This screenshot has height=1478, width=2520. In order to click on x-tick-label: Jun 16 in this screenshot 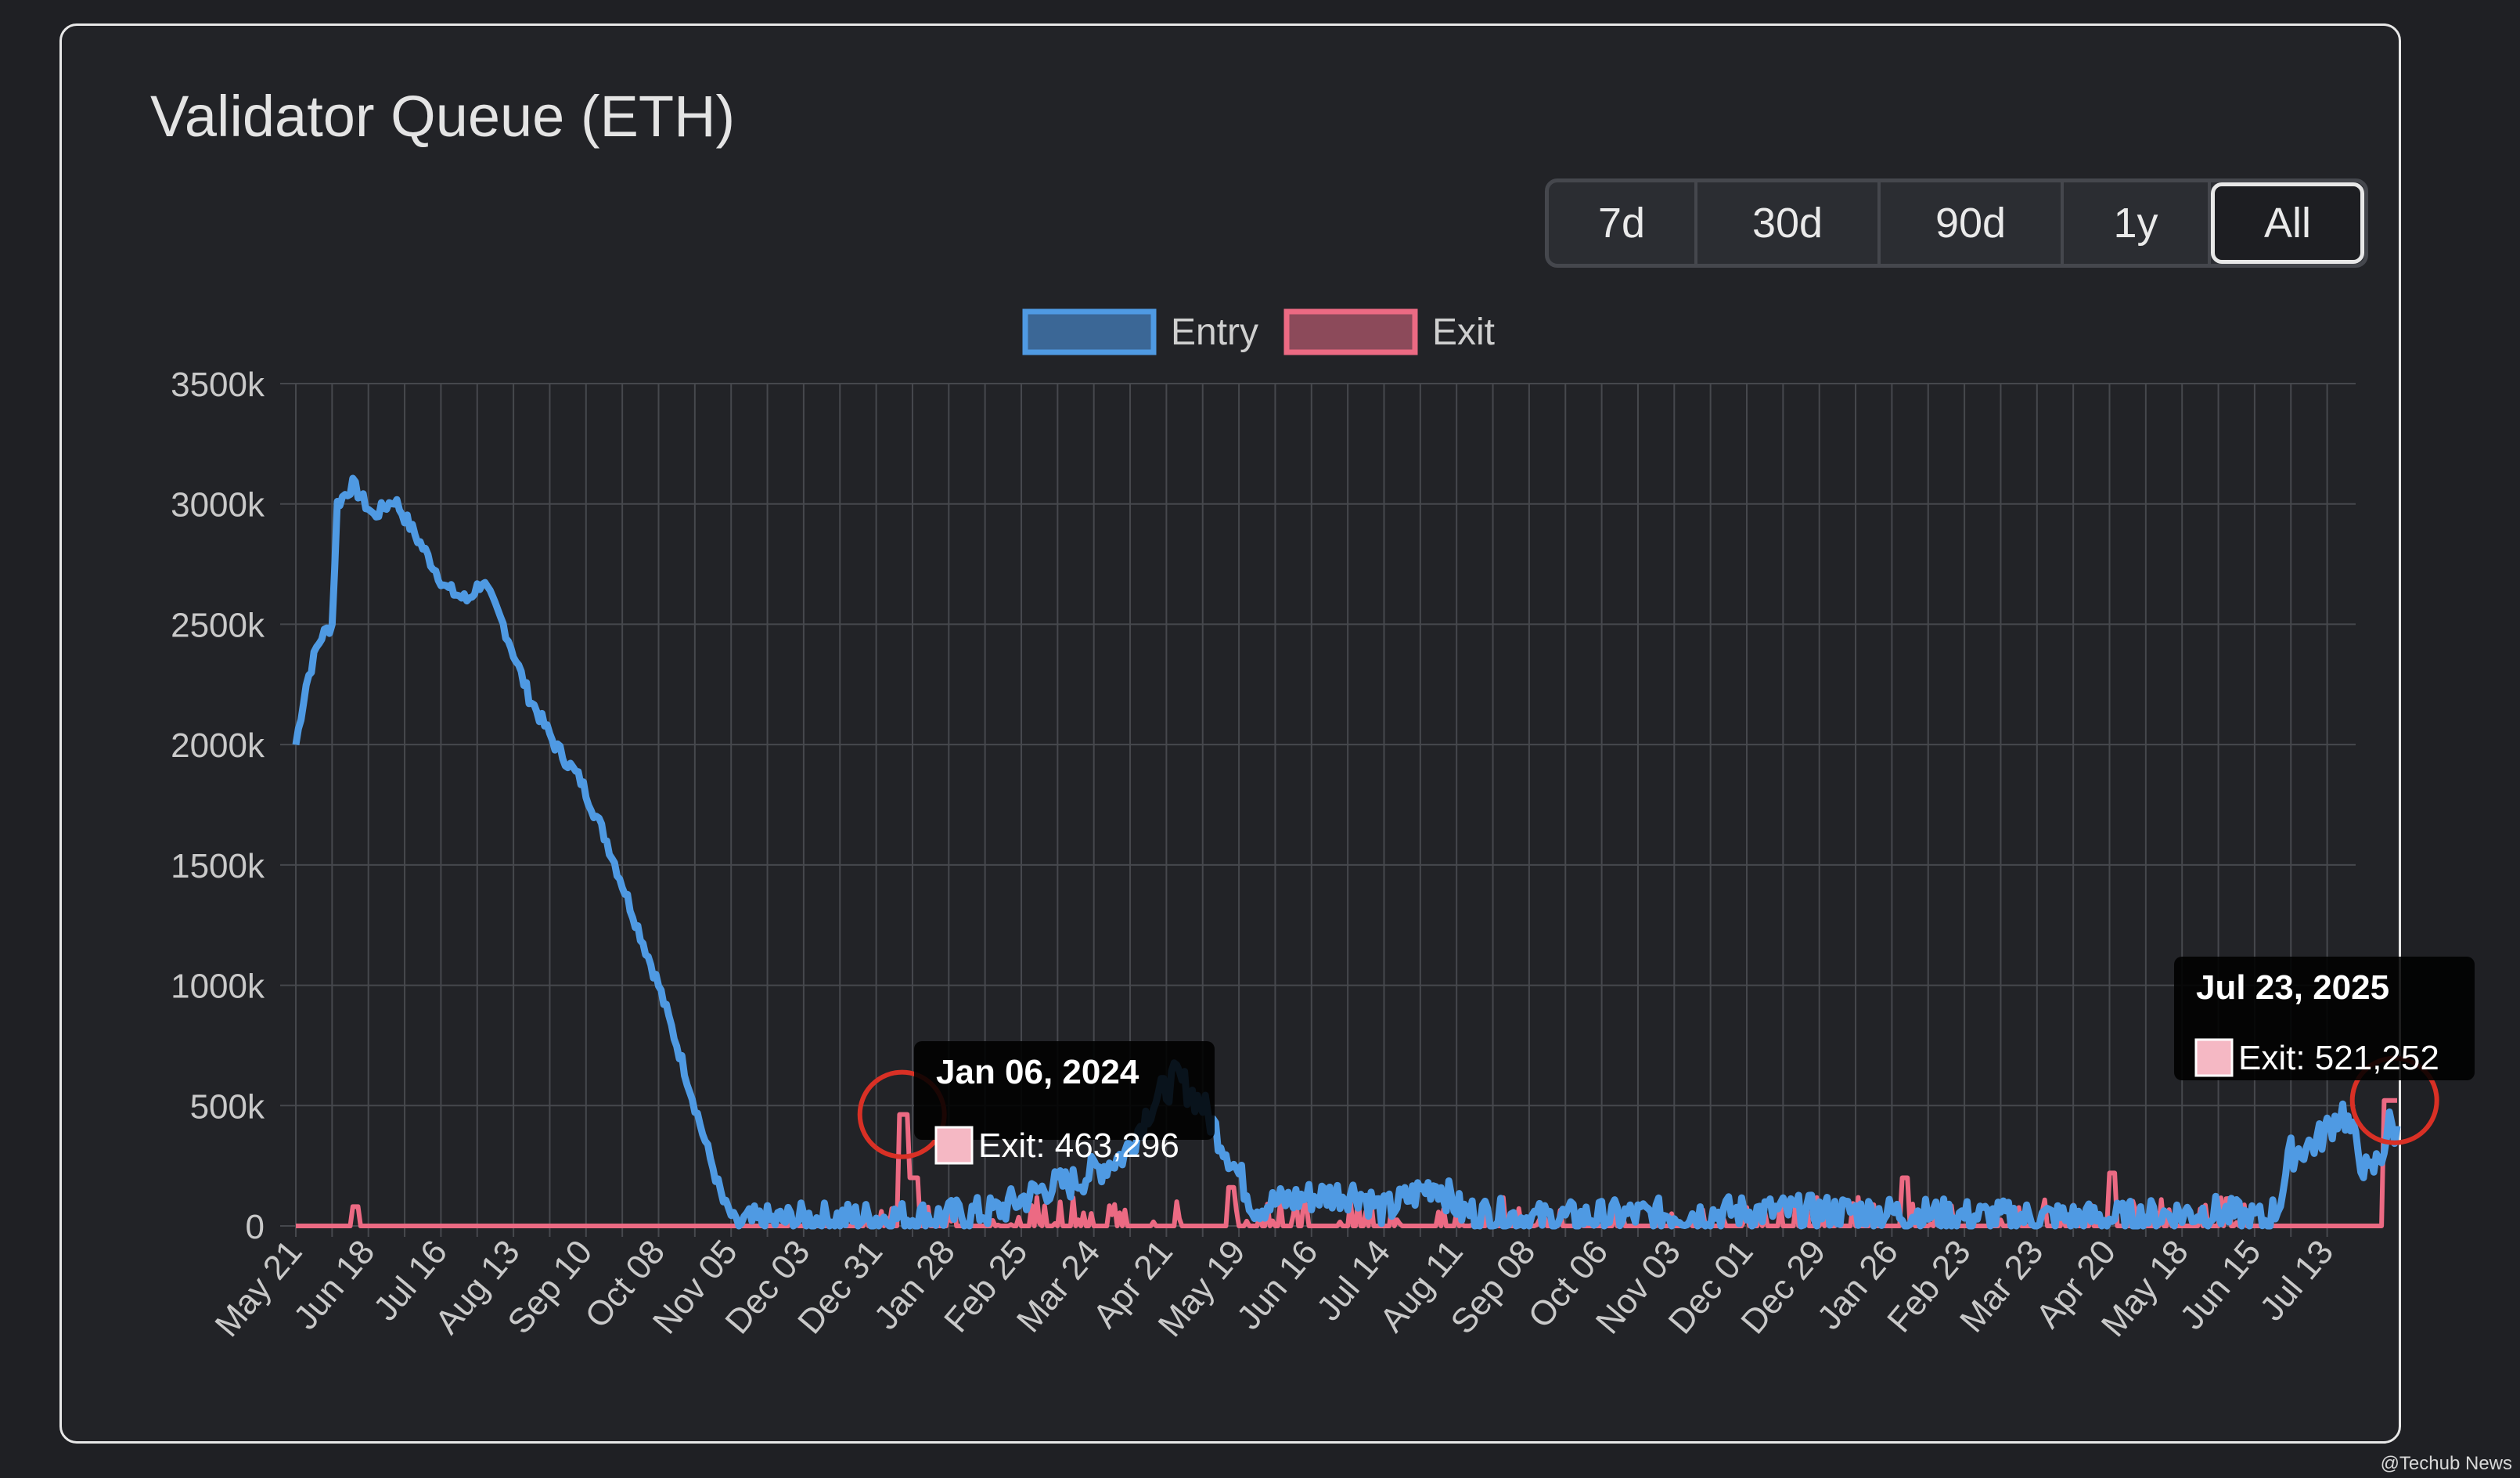, I will do `click(1277, 1285)`.